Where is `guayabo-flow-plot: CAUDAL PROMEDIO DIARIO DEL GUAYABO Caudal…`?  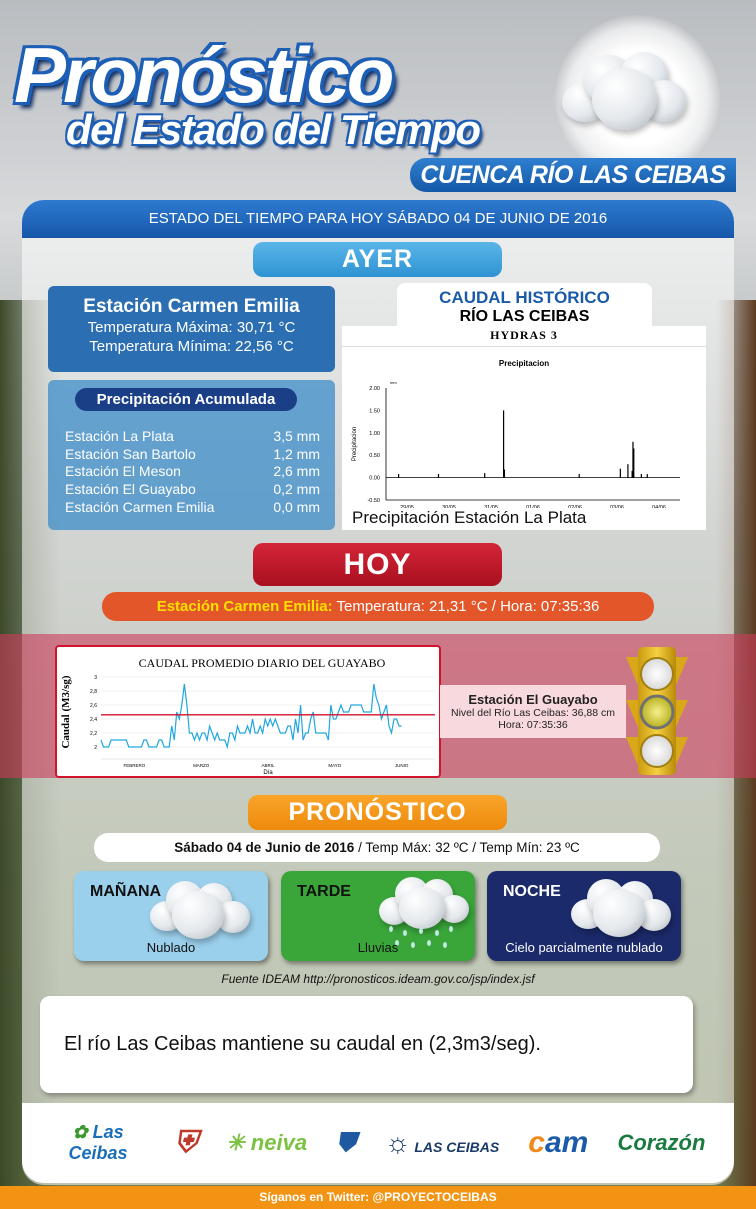
guayabo-flow-plot: CAUDAL PROMEDIO DIARIO DEL GUAYABO Caudal… is located at coordinates (247, 716).